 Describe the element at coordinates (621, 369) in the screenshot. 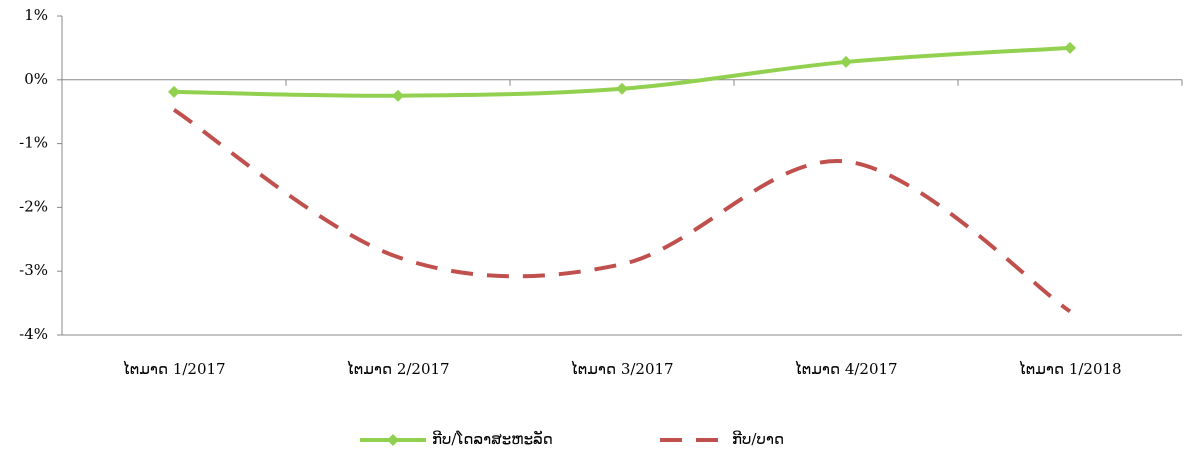

I see `x-tick-label: ໄຕມາດ 3/2017` at that location.